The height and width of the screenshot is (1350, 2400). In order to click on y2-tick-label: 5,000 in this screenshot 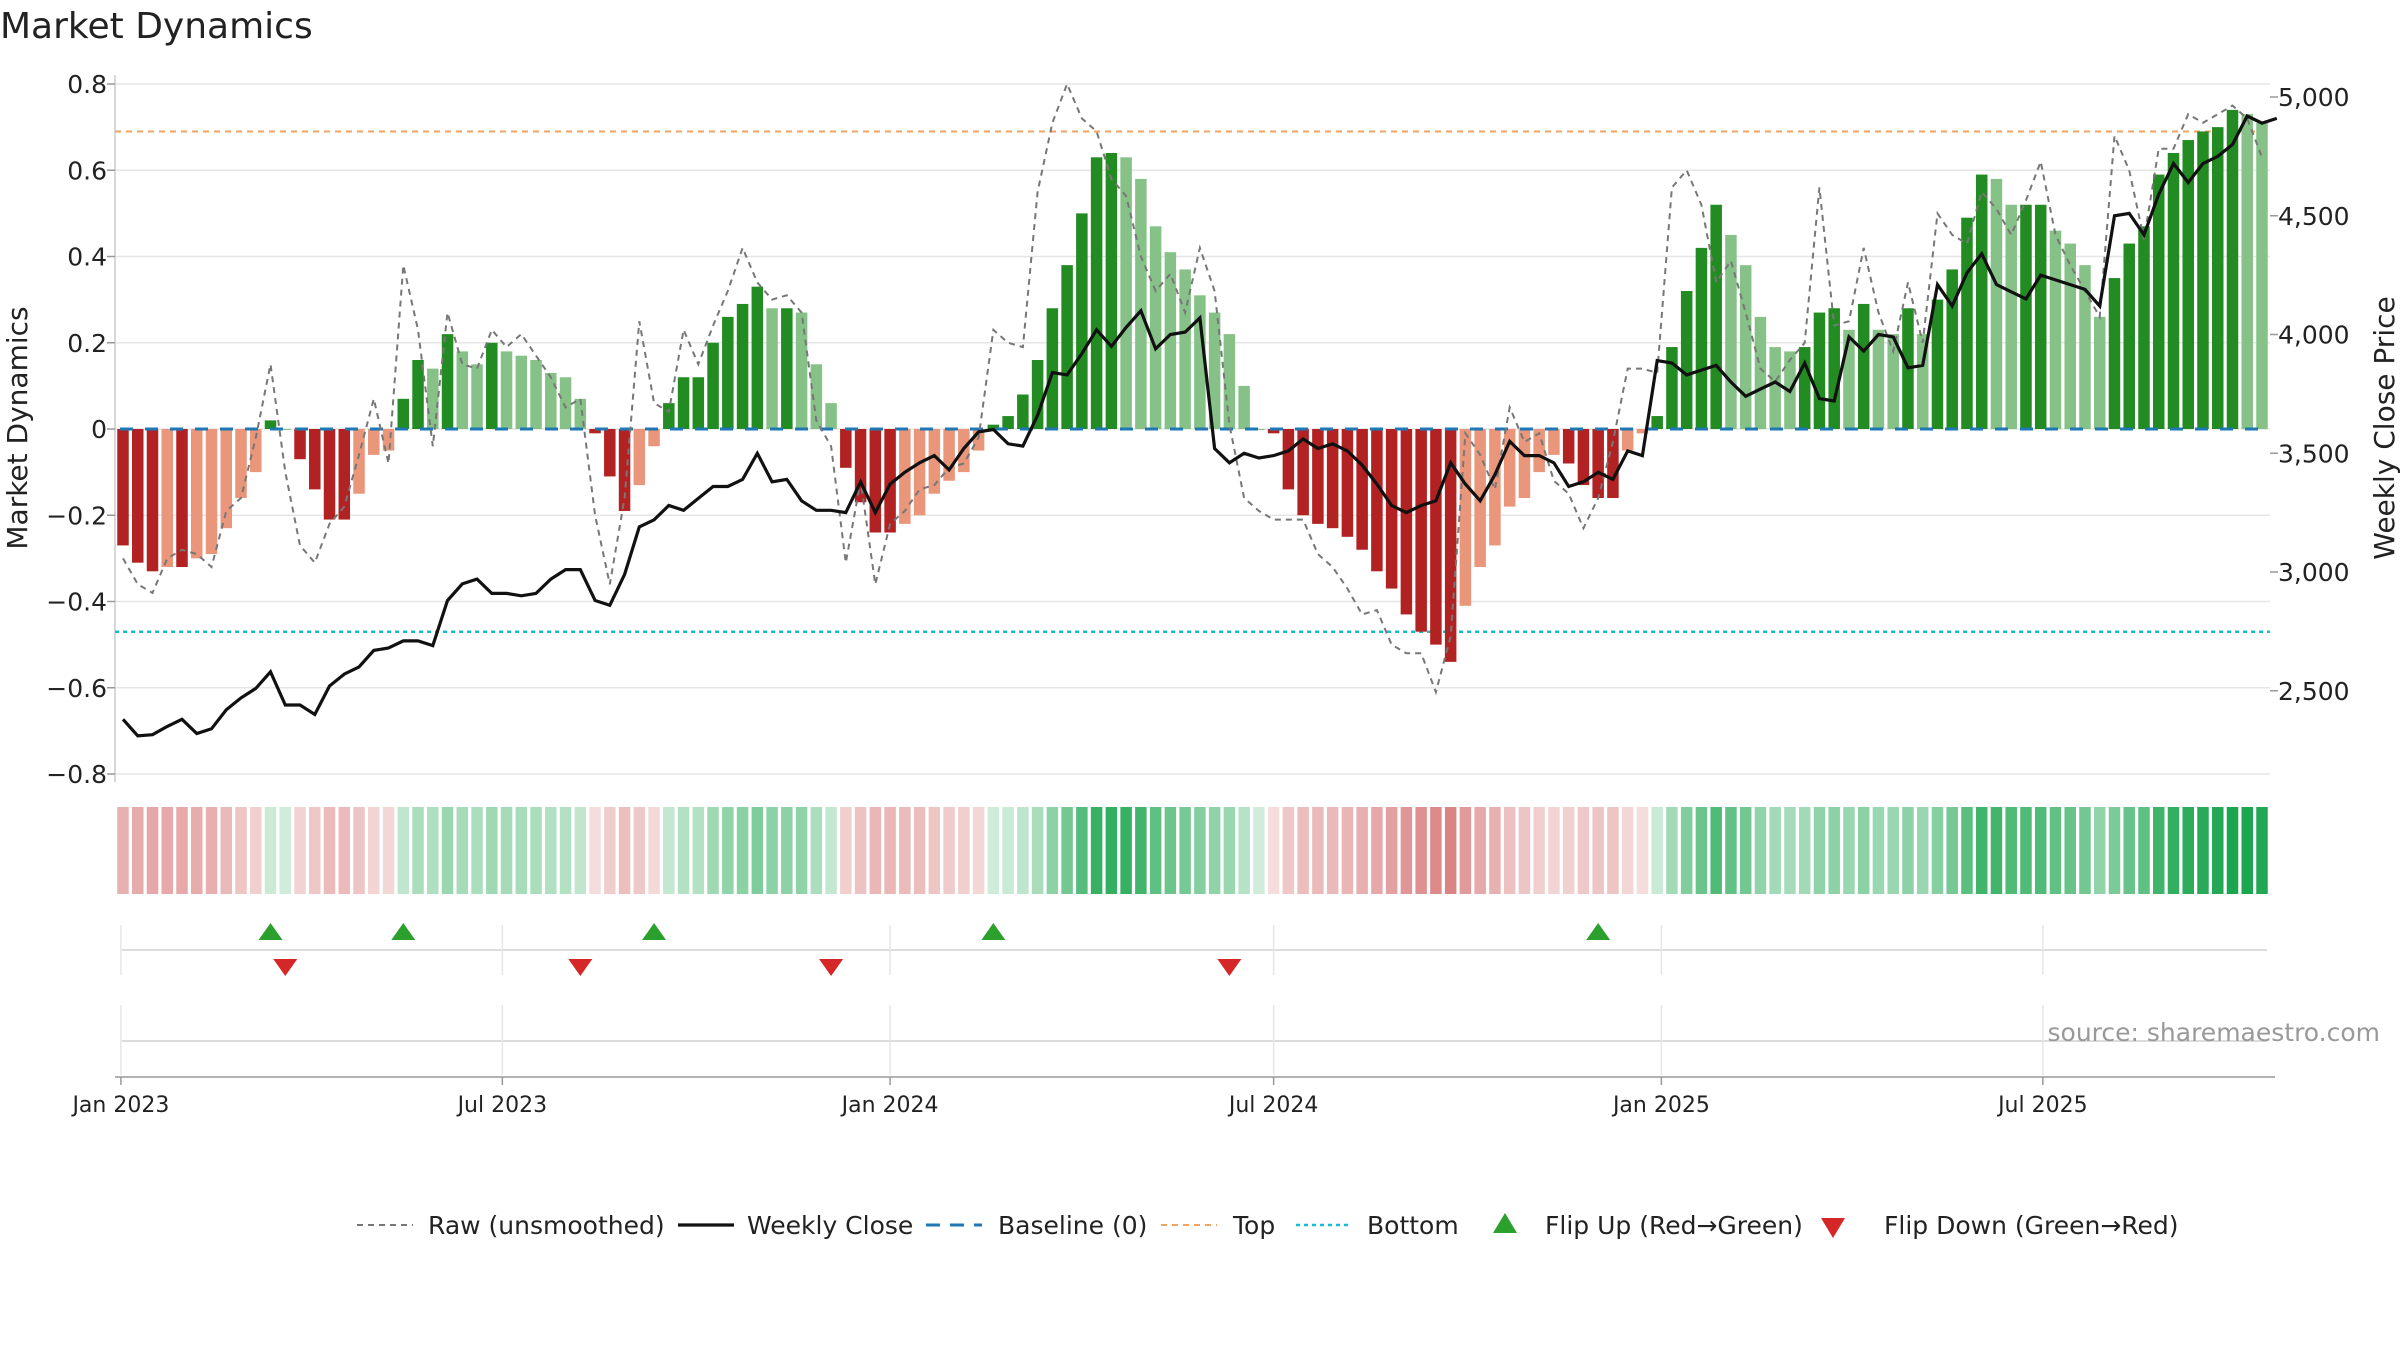, I will do `click(2314, 97)`.